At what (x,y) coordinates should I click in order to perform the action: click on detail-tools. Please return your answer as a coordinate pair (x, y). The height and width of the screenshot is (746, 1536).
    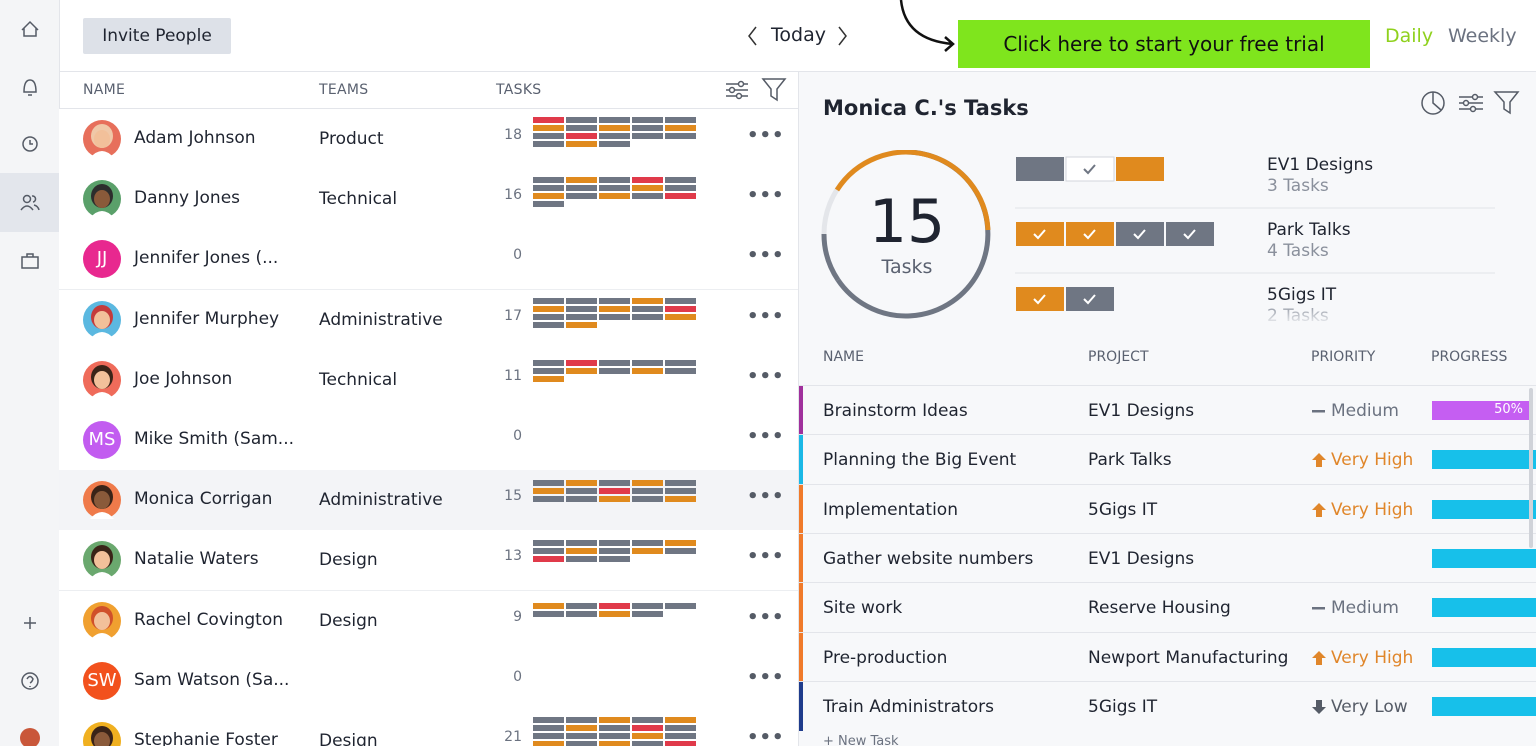
    Looking at the image, I should click on (1470, 103).